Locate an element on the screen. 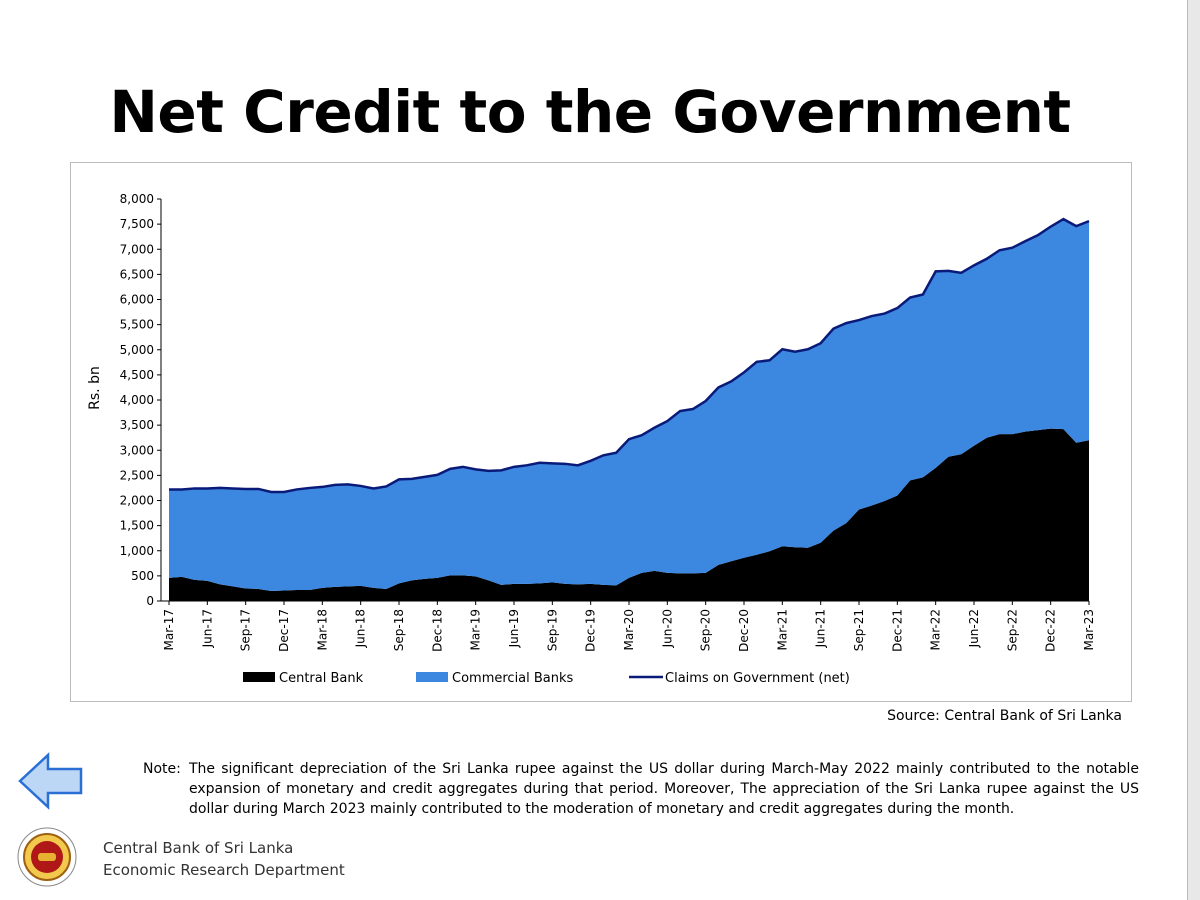 The width and height of the screenshot is (1200, 900). y-tick-label: 4,500 is located at coordinates (137, 375).